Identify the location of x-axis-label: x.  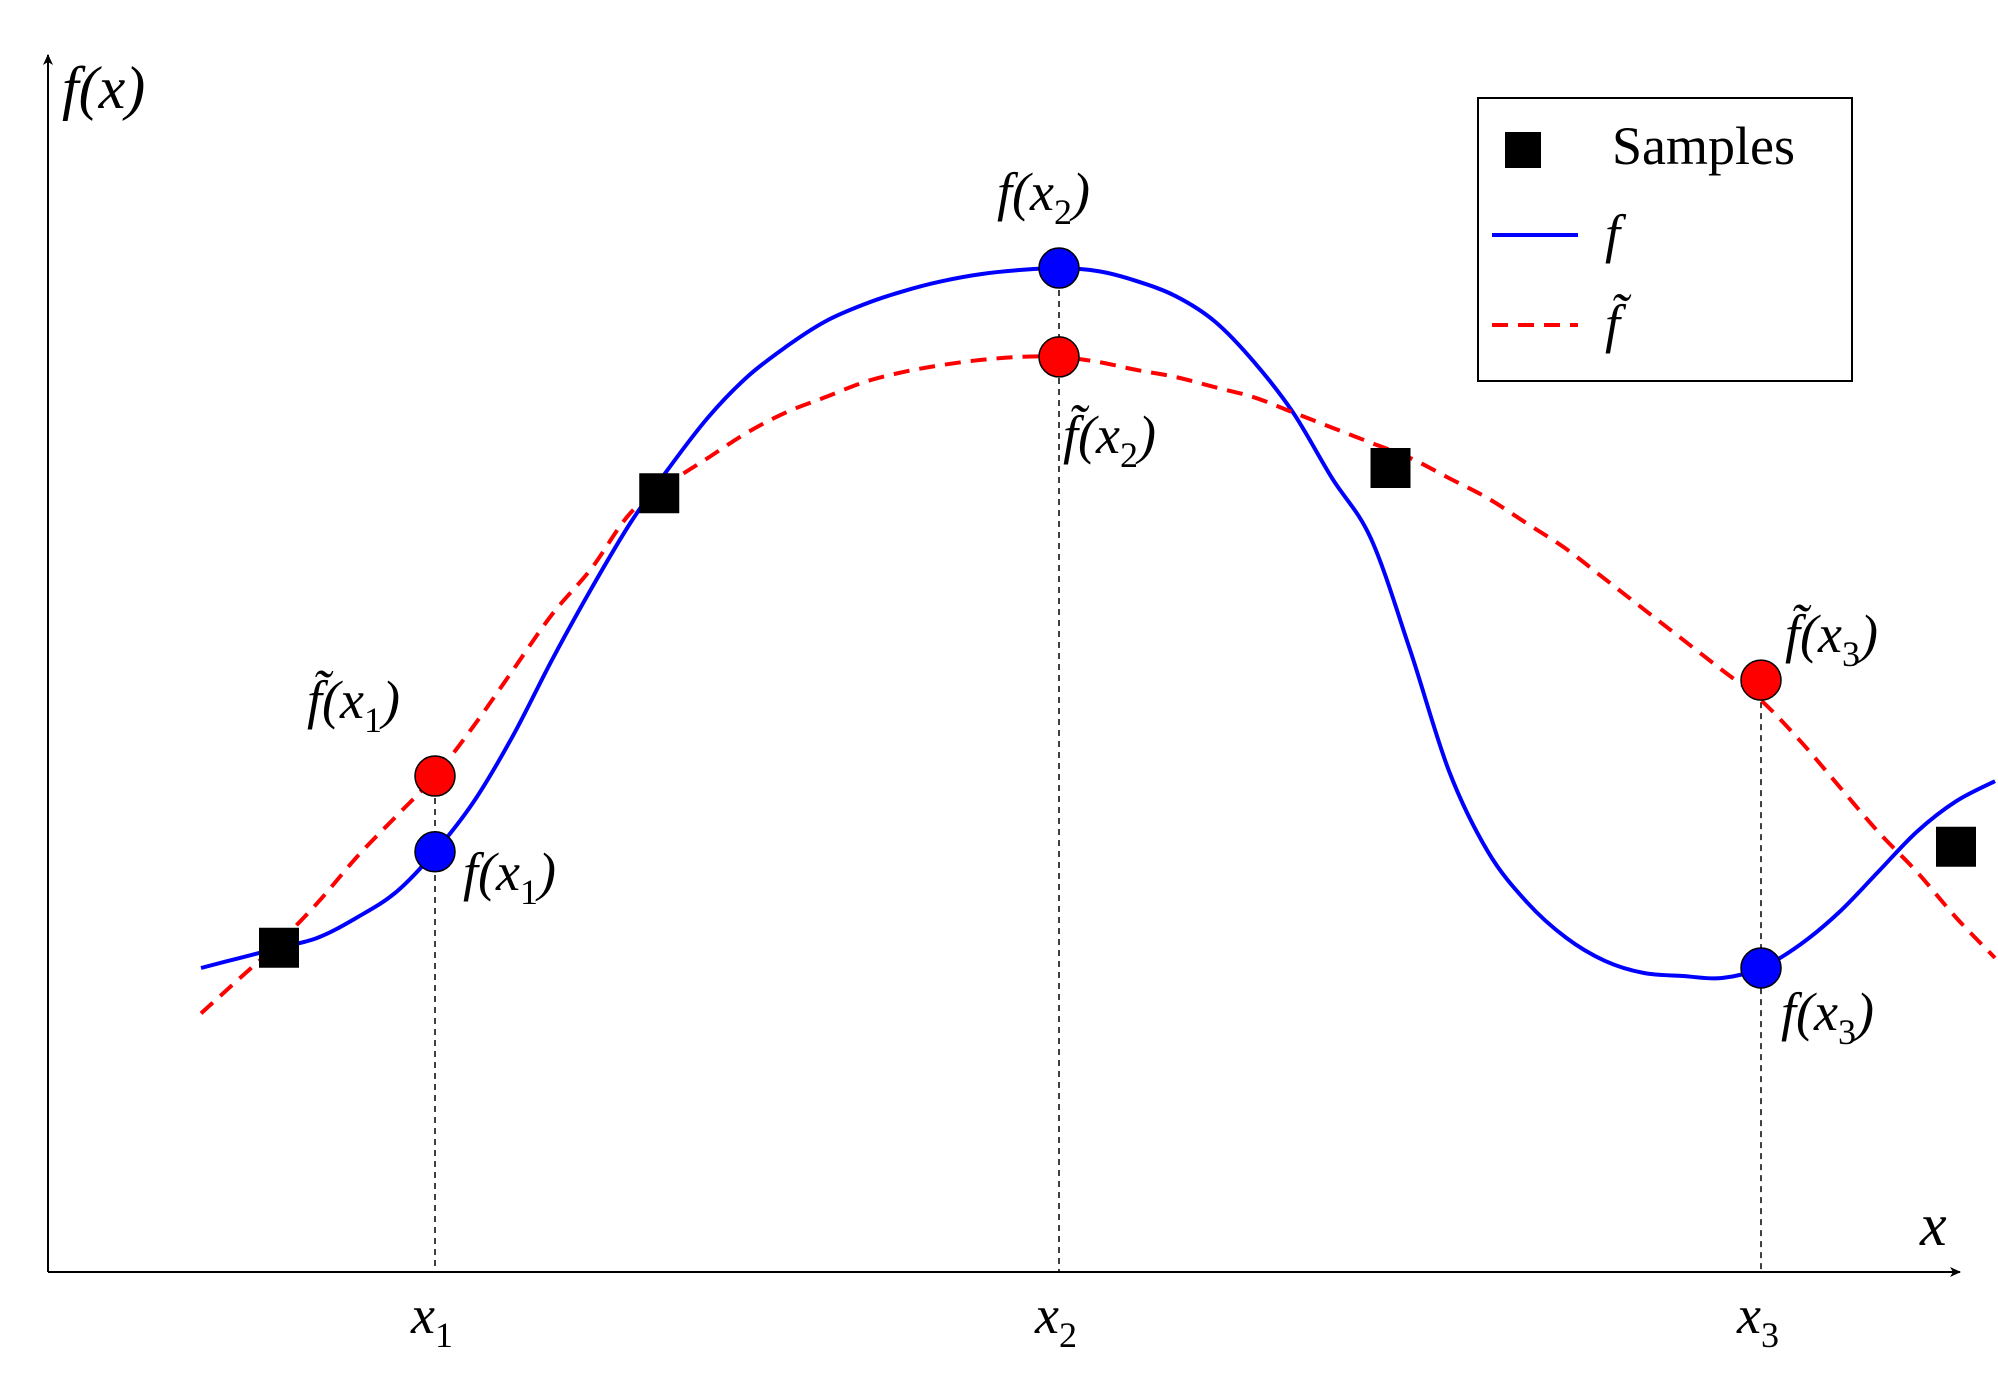
(1933, 1225).